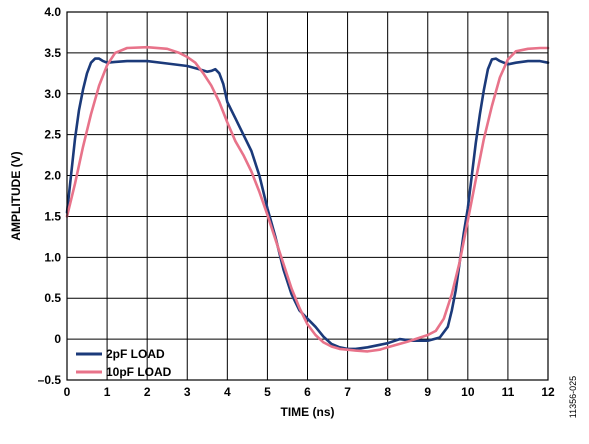 This screenshot has height=444, width=589. What do you see at coordinates (107, 392) in the screenshot?
I see `x-tick-label: 1` at bounding box center [107, 392].